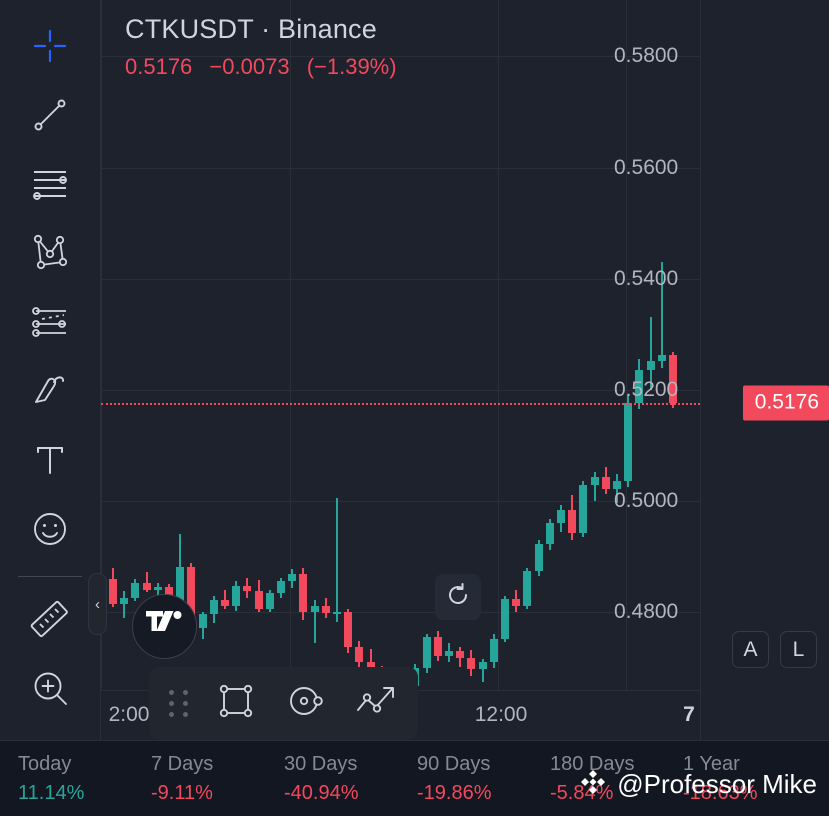 The height and width of the screenshot is (816, 829). I want to click on stat-label: 1 Year, so click(711, 764).